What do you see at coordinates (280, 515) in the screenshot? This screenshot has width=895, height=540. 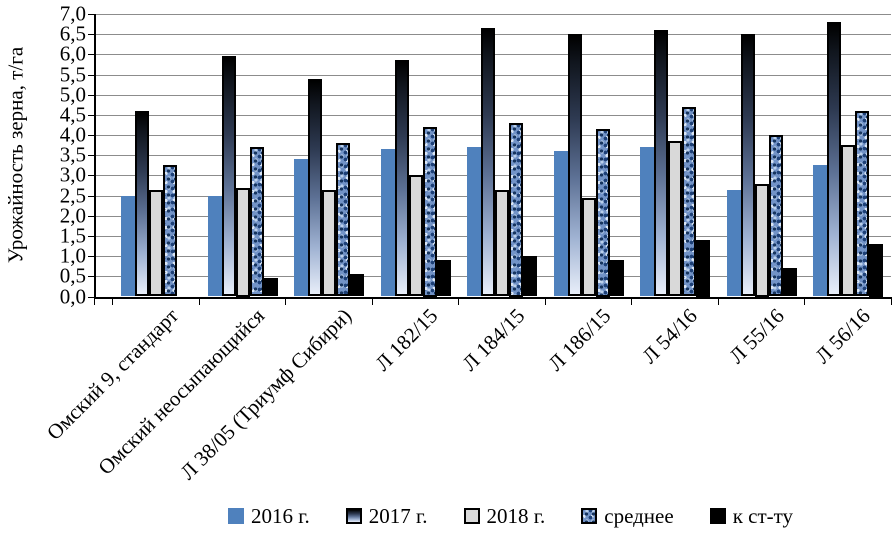 I see `legend-label: 2016 г.` at bounding box center [280, 515].